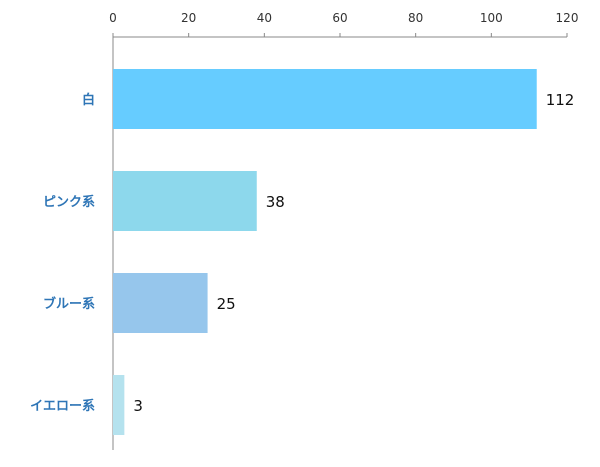 The height and width of the screenshot is (467, 600). Describe the element at coordinates (415, 18) in the screenshot. I see `x-tick-label: 80` at that location.